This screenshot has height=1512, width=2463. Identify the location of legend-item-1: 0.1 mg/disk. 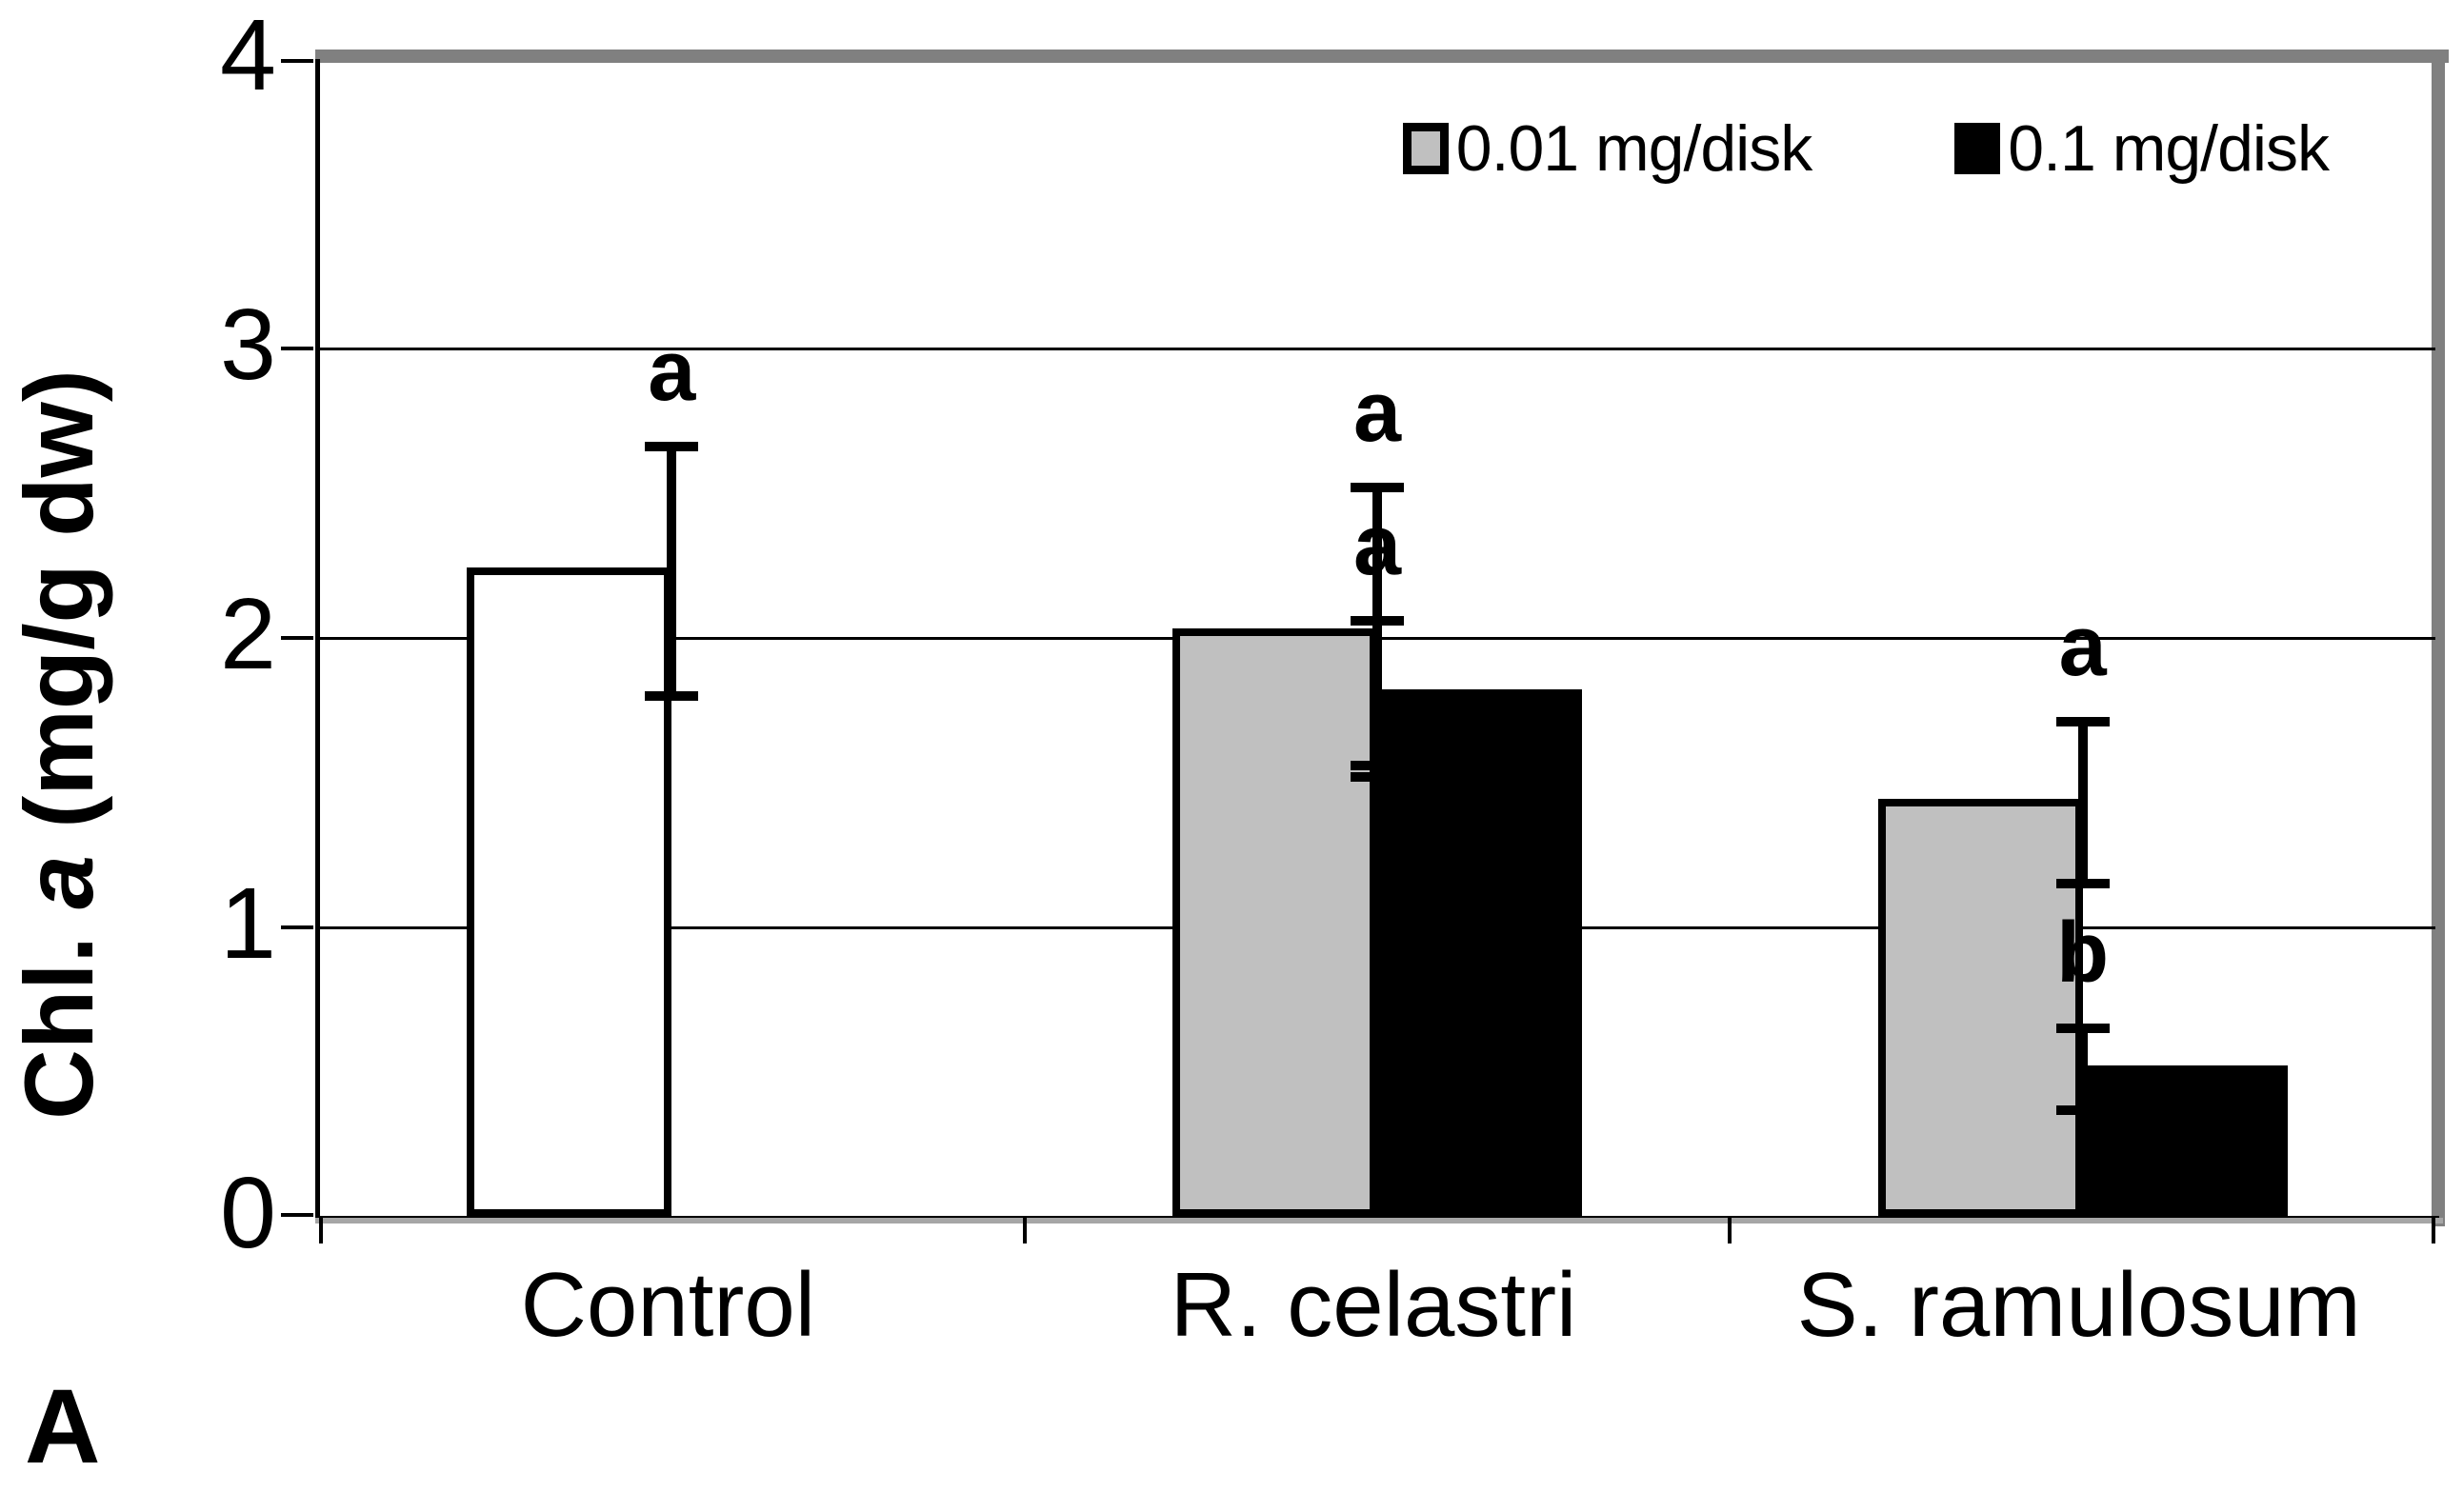
(2142, 148).